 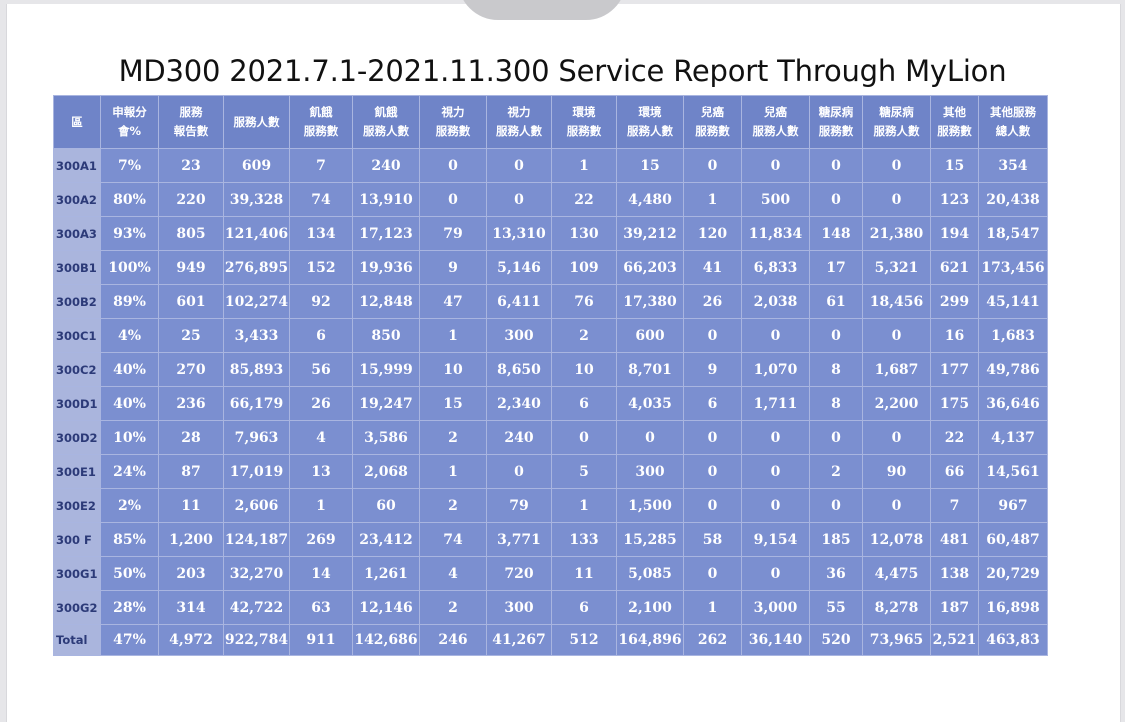 What do you see at coordinates (1013, 131) in the screenshot?
I see `column-header-line: 總人數` at bounding box center [1013, 131].